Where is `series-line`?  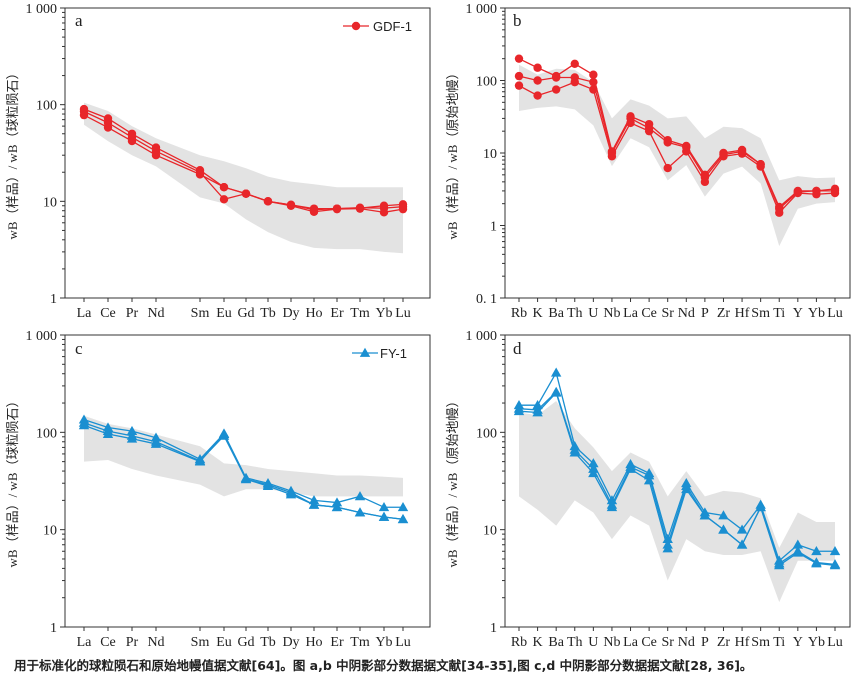 series-line is located at coordinates (677, 479).